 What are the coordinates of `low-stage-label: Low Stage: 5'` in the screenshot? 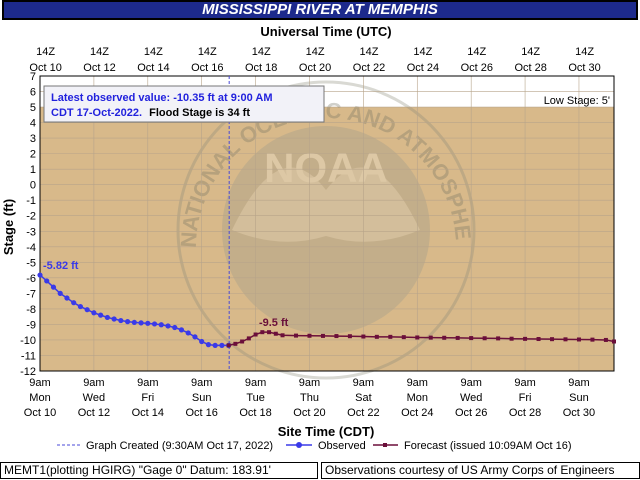 It's located at (577, 101).